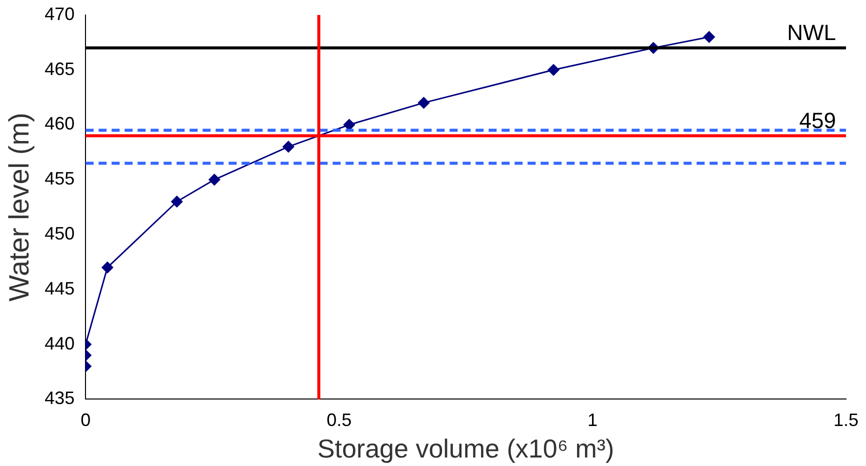 The height and width of the screenshot is (466, 866). What do you see at coordinates (59, 288) in the screenshot?
I see `y-tick-label: 445` at bounding box center [59, 288].